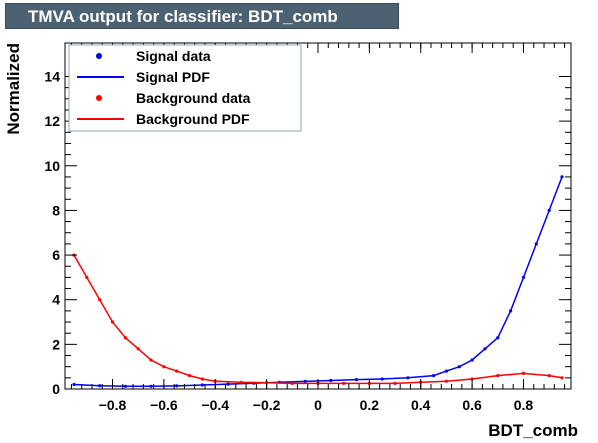 The width and height of the screenshot is (598, 443). I want to click on legend-marker-signal-data, so click(99, 56).